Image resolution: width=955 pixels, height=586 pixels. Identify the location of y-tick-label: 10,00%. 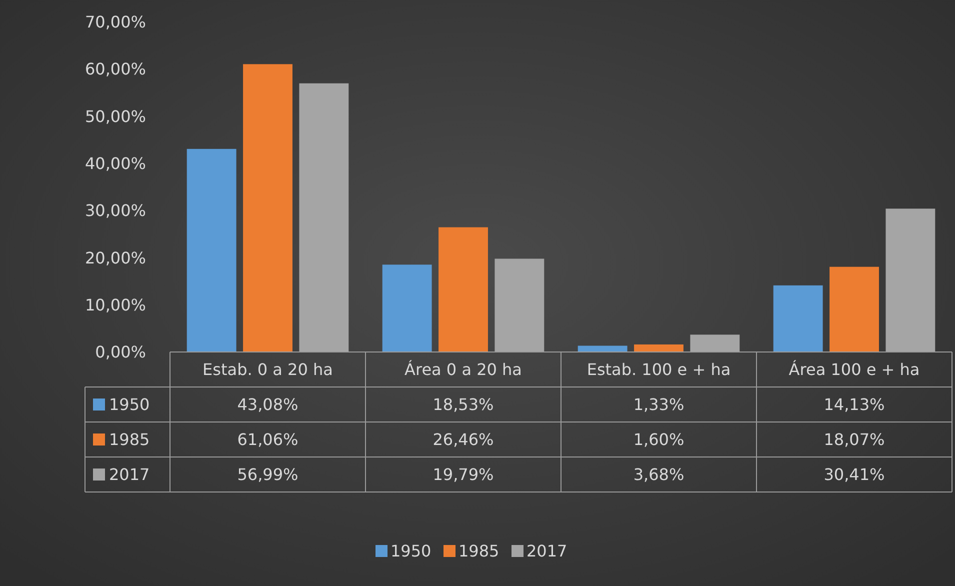
(115, 304).